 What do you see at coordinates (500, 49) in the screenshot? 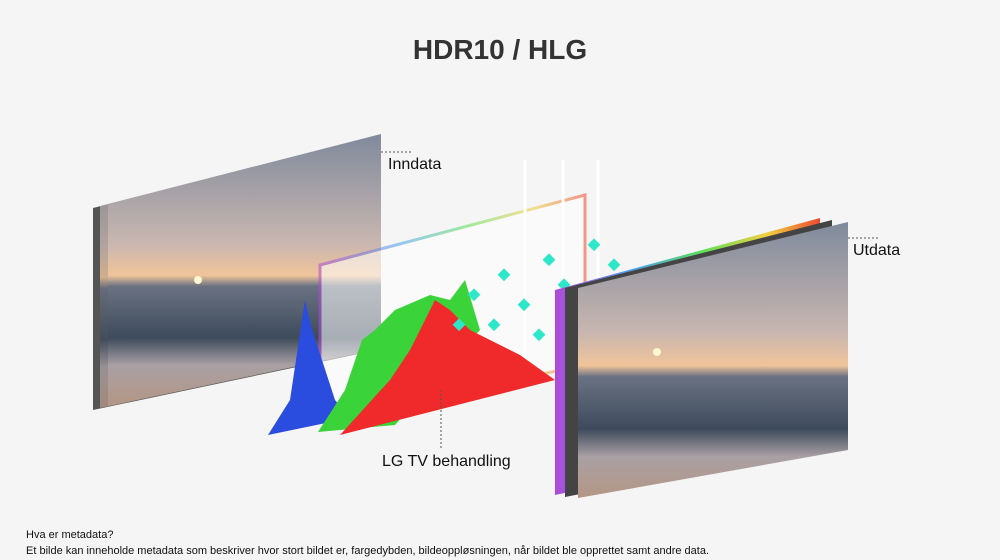
I see `page-title: HDR10 / HLG` at bounding box center [500, 49].